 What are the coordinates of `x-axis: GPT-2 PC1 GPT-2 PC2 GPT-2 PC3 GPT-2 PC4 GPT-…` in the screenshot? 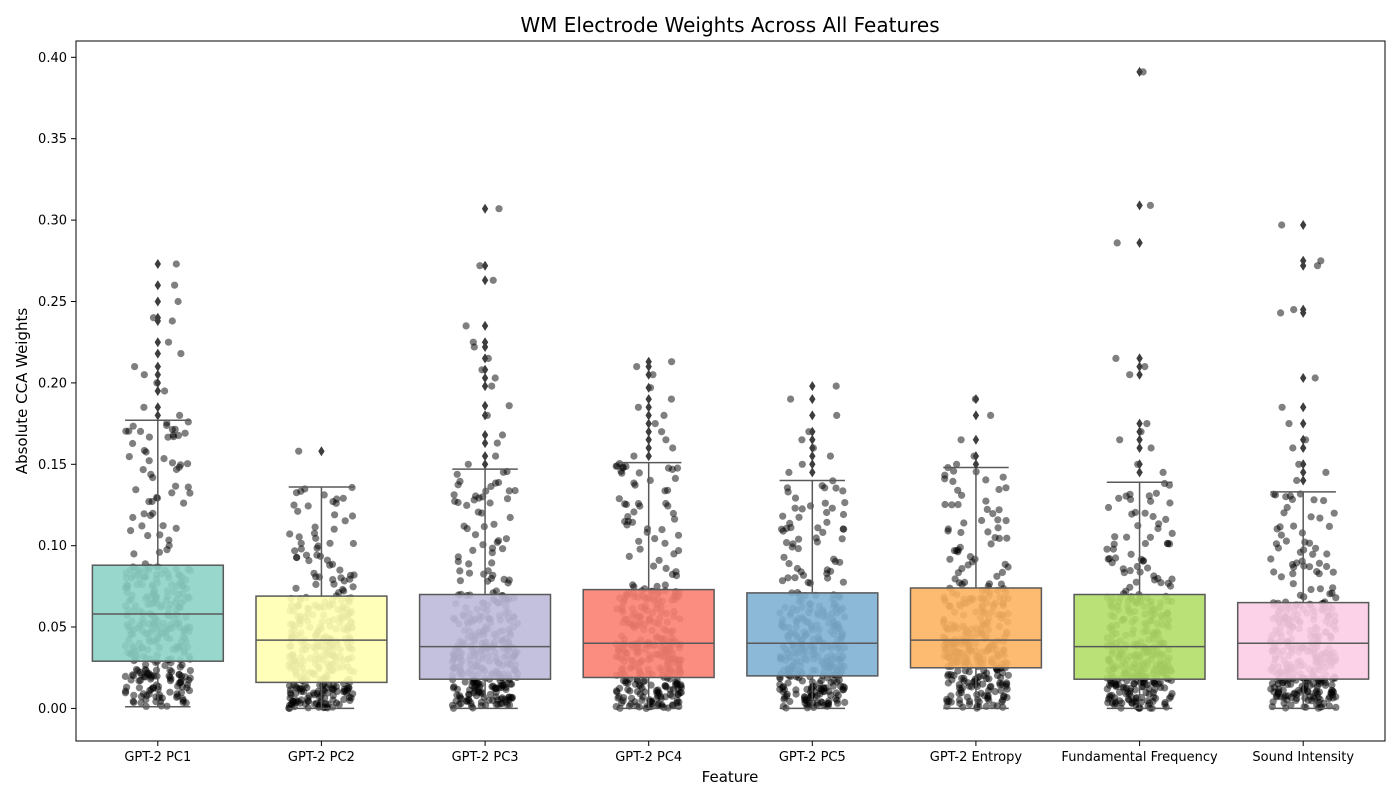 It's located at (739, 753).